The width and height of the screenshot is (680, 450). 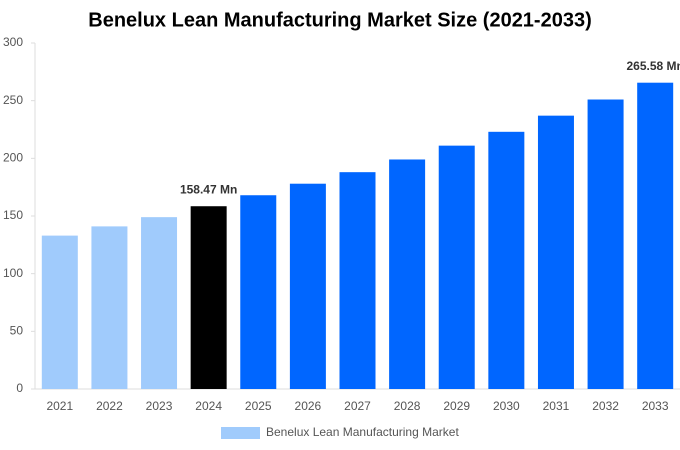 I want to click on legend-swatch, so click(x=240, y=433).